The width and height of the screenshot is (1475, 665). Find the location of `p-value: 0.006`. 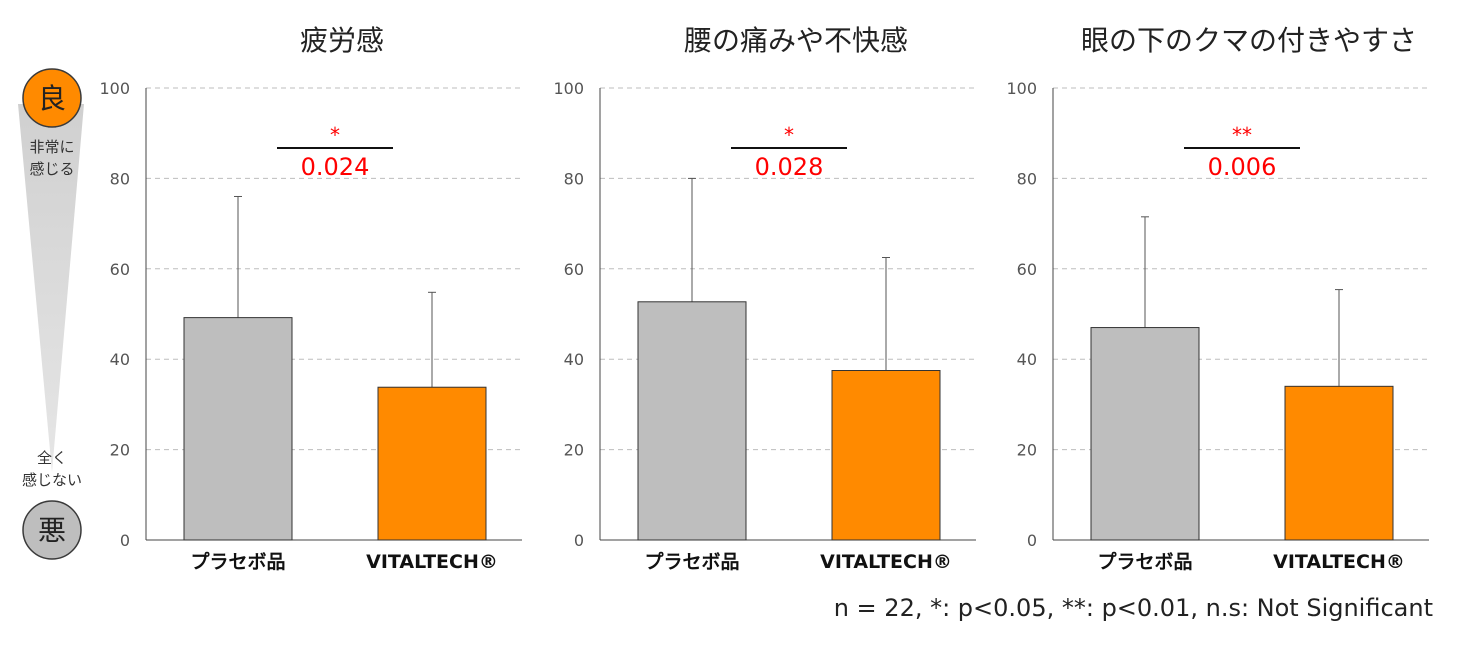

p-value: 0.006 is located at coordinates (1242, 167).